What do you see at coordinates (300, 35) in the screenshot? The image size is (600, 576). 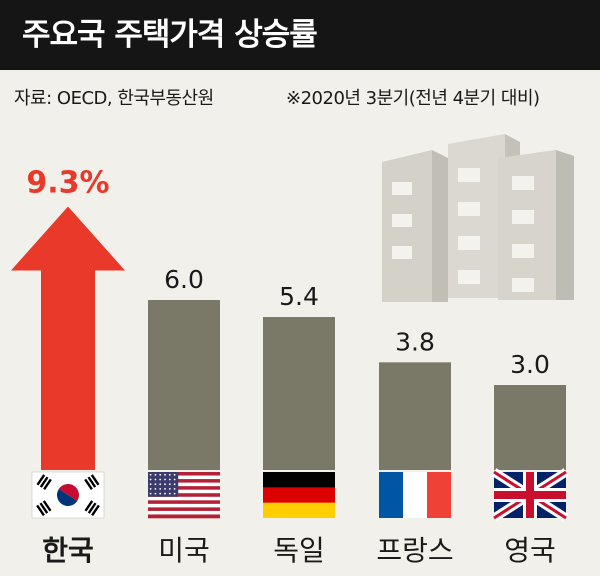 I see `chart-title: 주요국 주택가격 상승률` at bounding box center [300, 35].